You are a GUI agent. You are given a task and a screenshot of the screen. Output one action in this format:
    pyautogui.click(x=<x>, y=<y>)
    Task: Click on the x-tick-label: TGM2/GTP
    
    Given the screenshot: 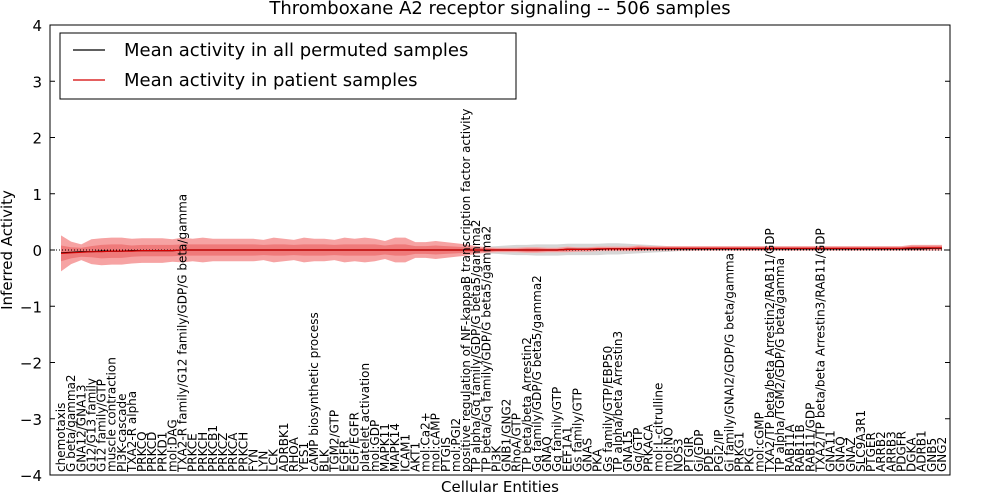 What is the action you would take?
    pyautogui.click(x=334, y=441)
    